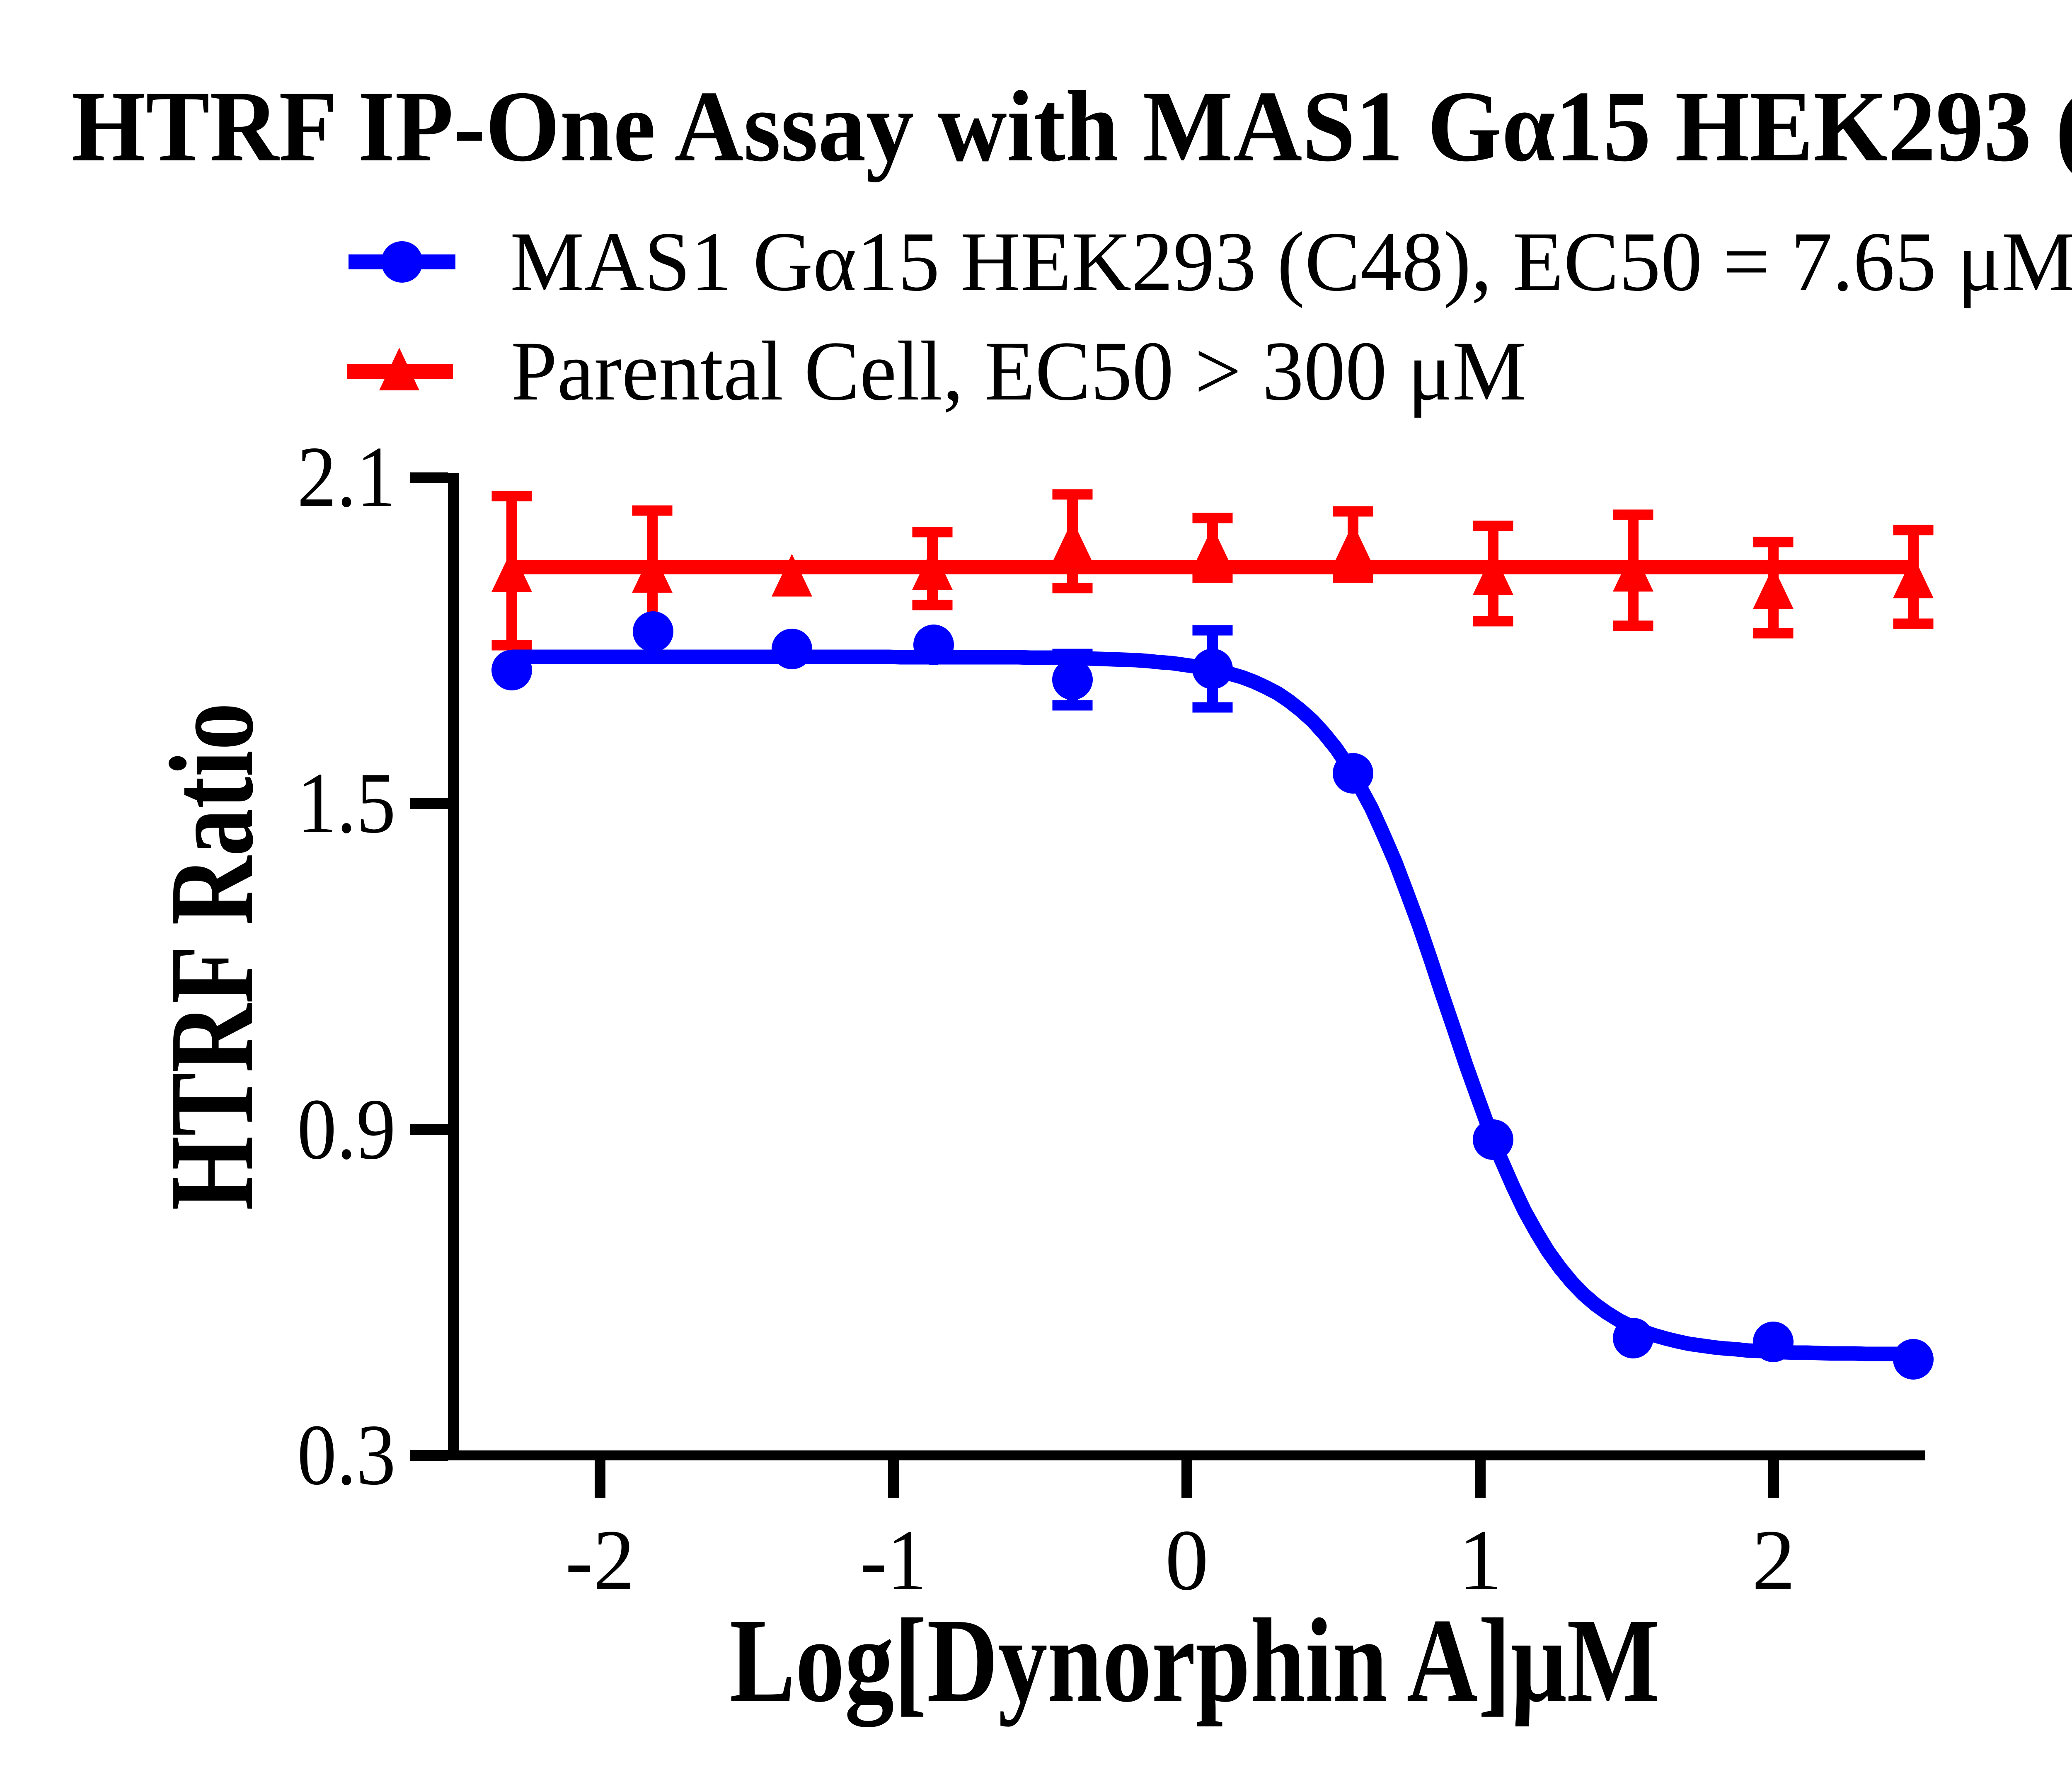  What do you see at coordinates (1187, 1560) in the screenshot?
I see `svg-text: 0` at bounding box center [1187, 1560].